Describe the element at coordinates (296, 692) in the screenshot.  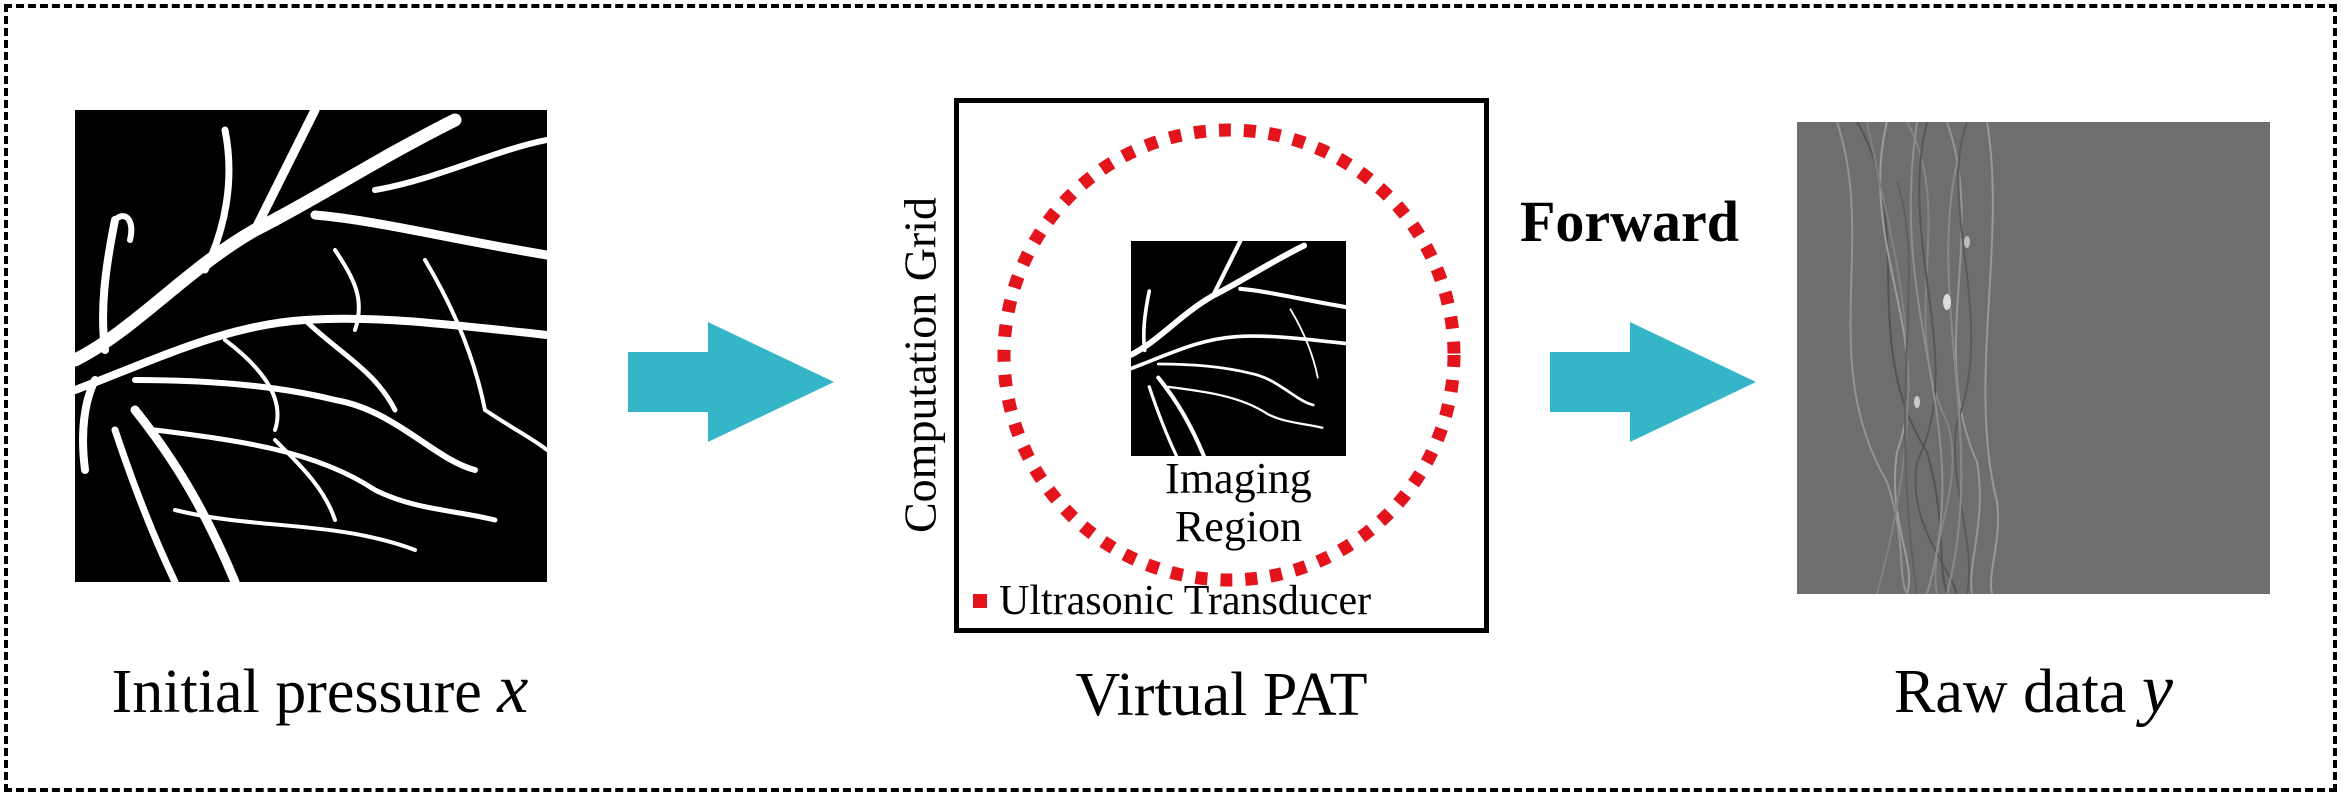
I see `initial-pressure-label: Initial pressure` at that location.